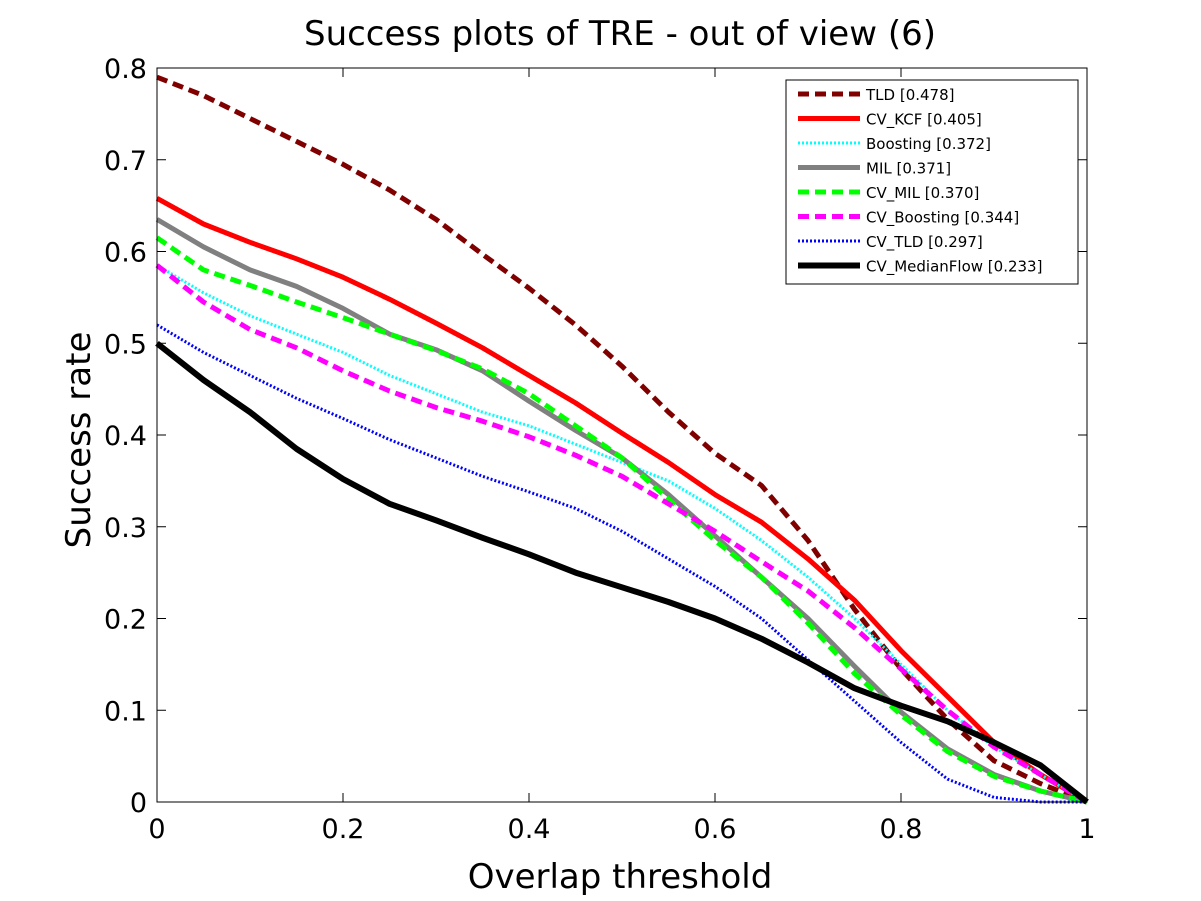  Describe the element at coordinates (125, 253) in the screenshot. I see `y-tick-label: 0.6` at that location.